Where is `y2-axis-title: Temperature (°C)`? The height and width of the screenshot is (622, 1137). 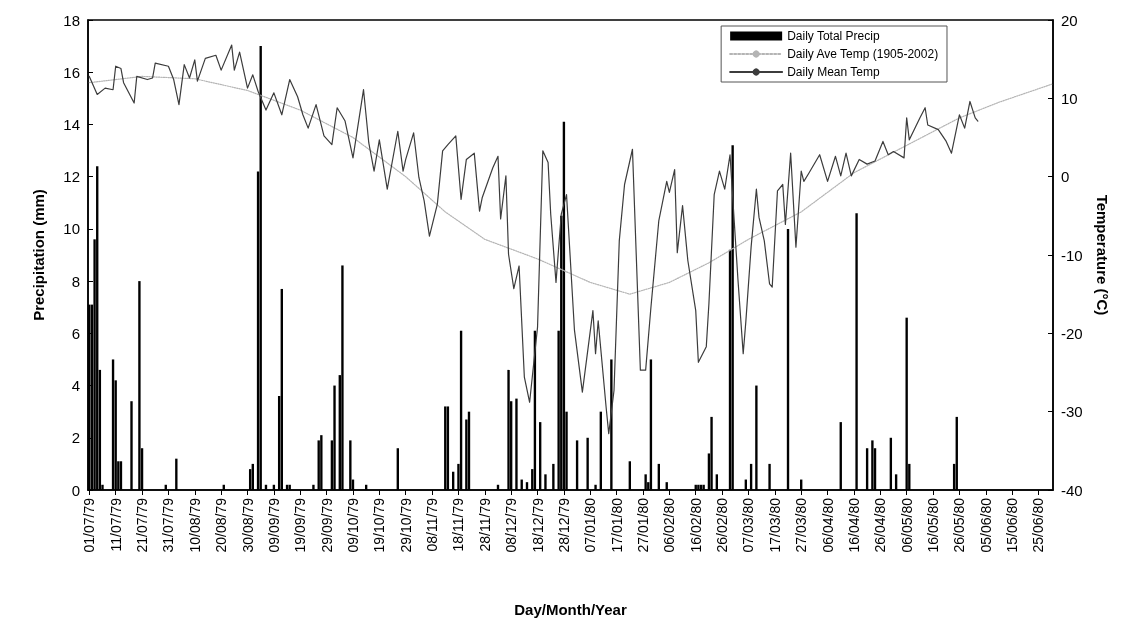 y2-axis-title: Temperature (°C) is located at coordinates (1102, 255).